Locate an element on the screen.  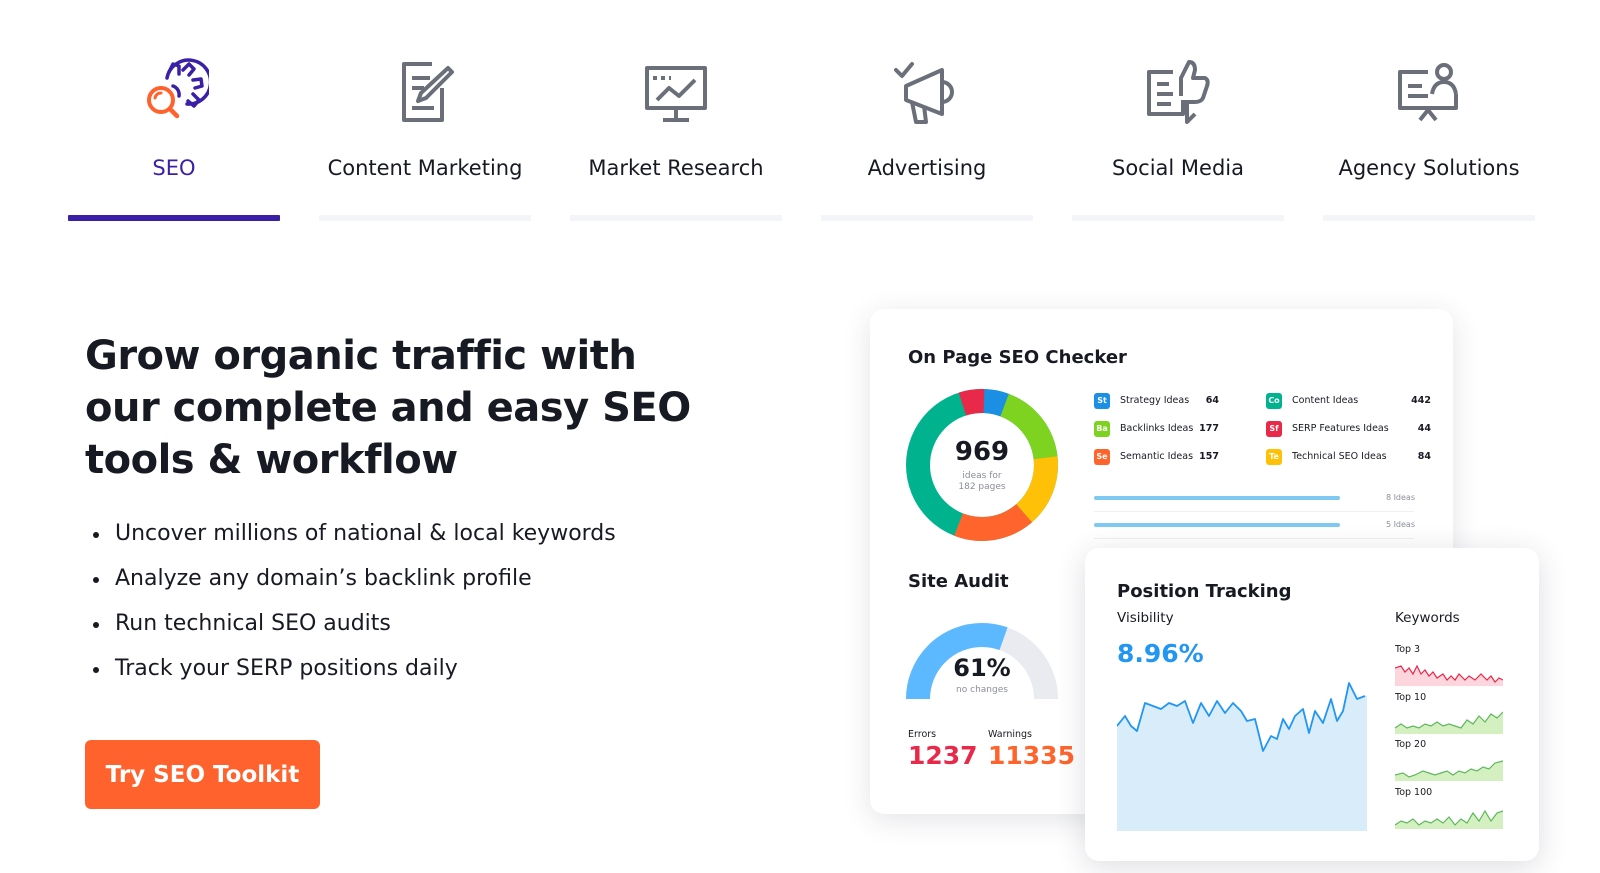
position-tracking-title: Position Tracking is located at coordinates (1204, 591).